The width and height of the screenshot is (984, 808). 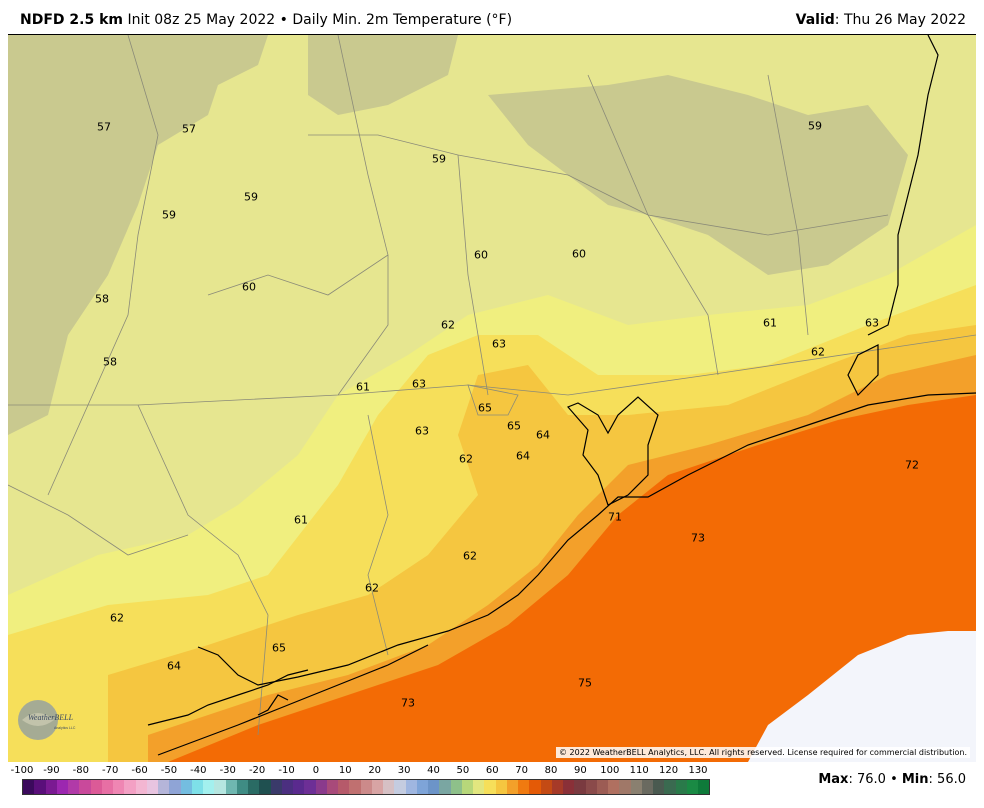 I want to click on valid-value: : Thu 26 May 2022, so click(x=900, y=20).